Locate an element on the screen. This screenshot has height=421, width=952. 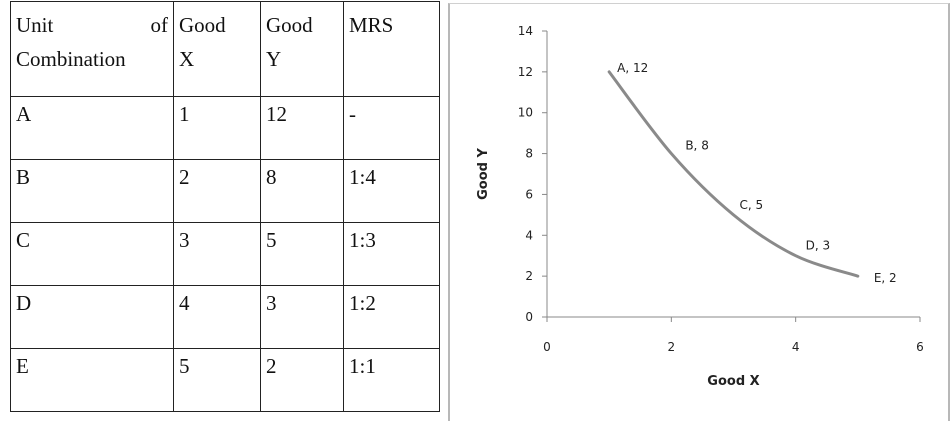
y-tick-label: 14 is located at coordinates (525, 31).